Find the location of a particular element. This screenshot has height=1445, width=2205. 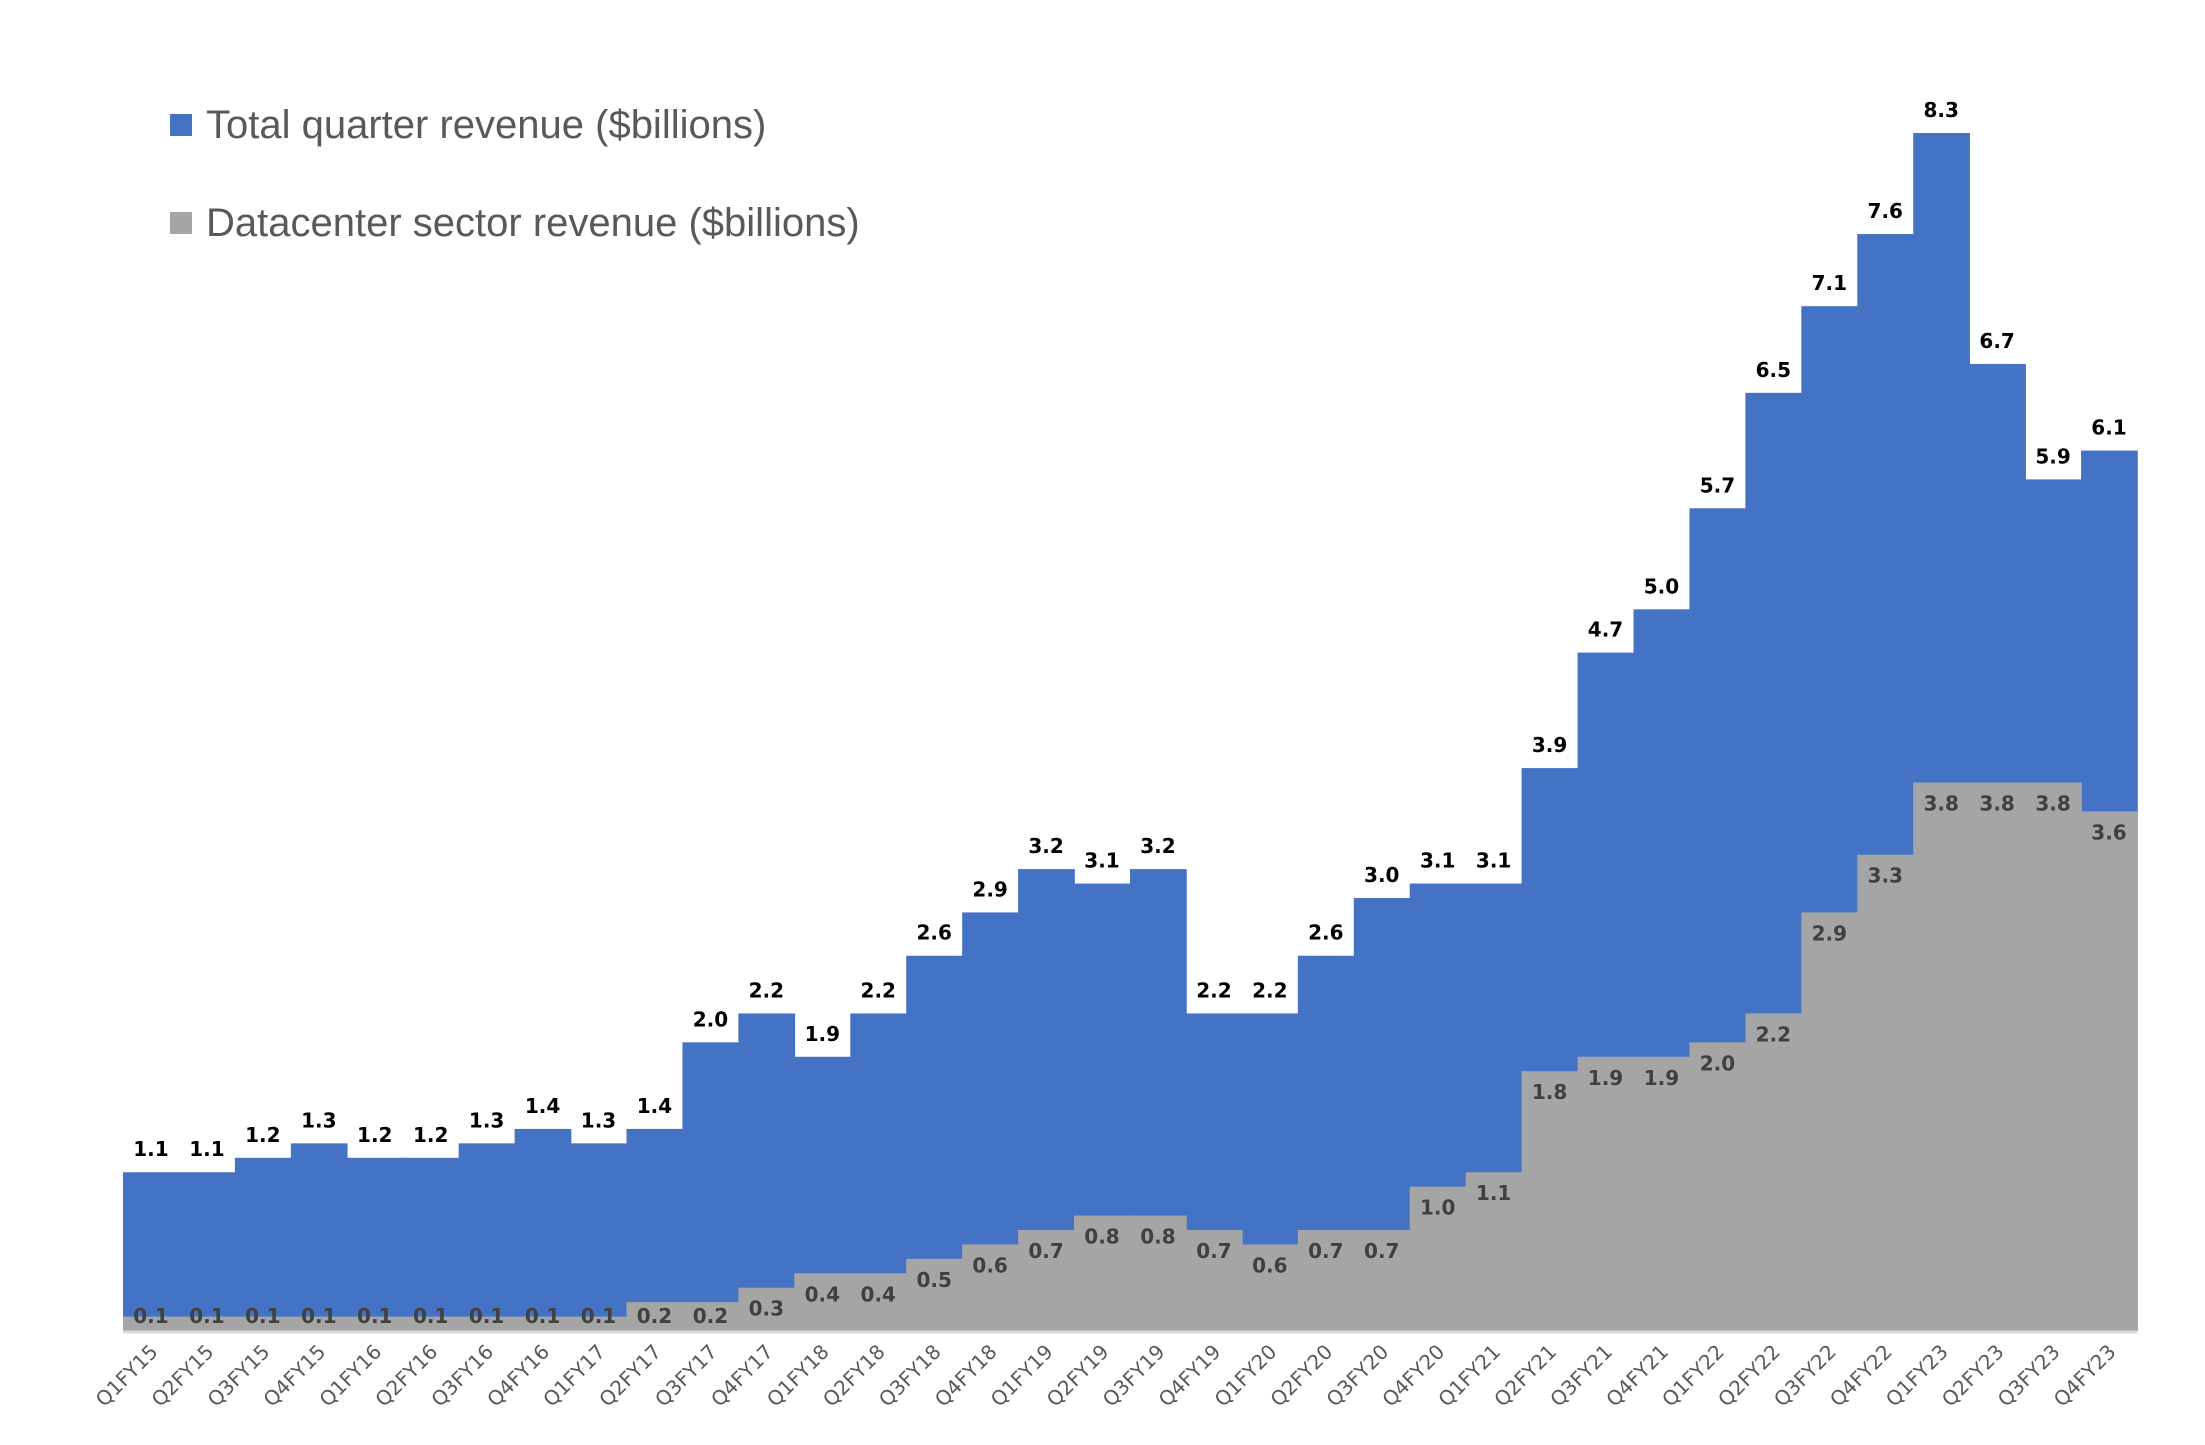

data-label-datacenter-revenue: 2.9 is located at coordinates (1829, 933).